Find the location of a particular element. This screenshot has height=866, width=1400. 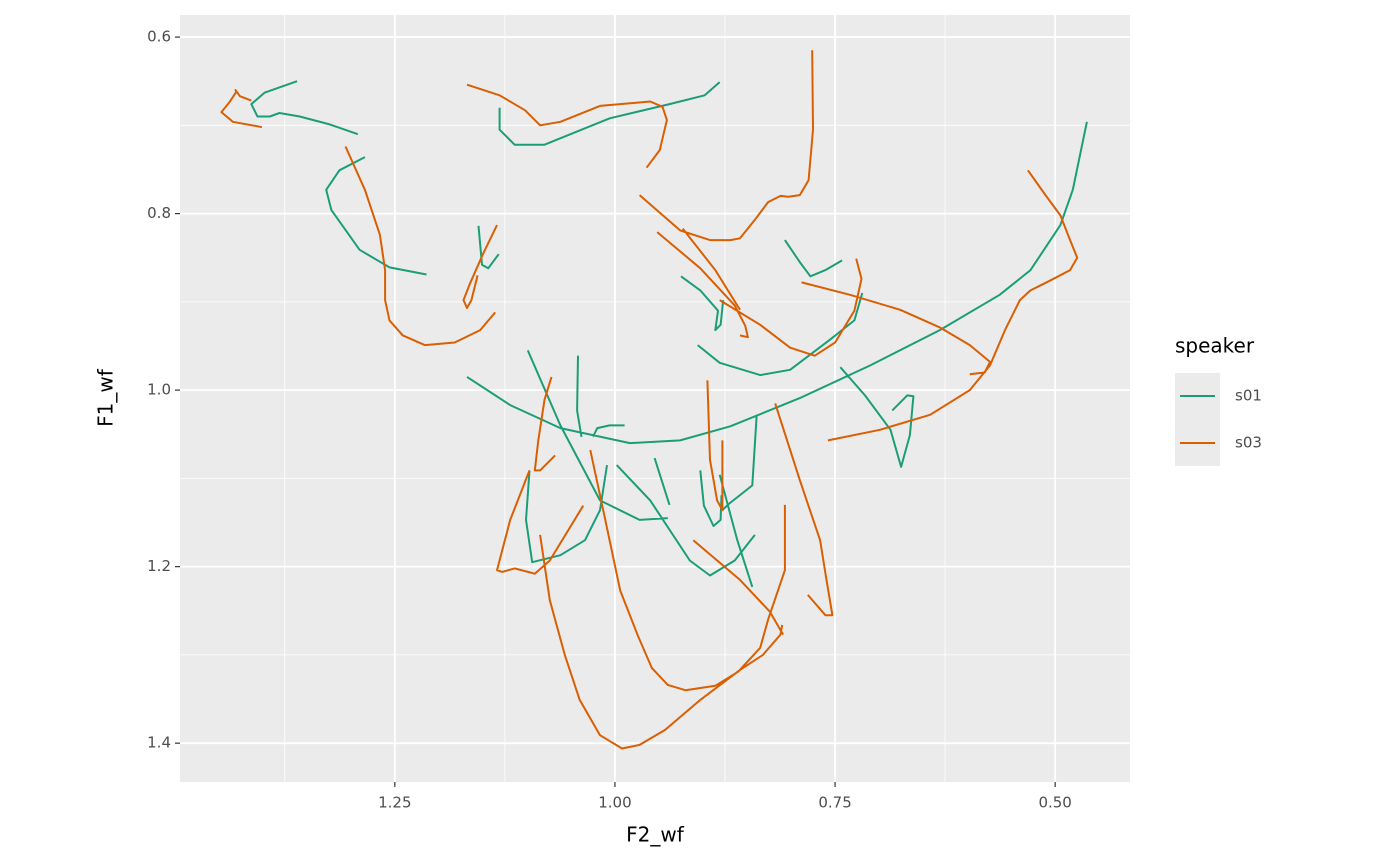

x-tick-label: 1.25 is located at coordinates (394, 803).